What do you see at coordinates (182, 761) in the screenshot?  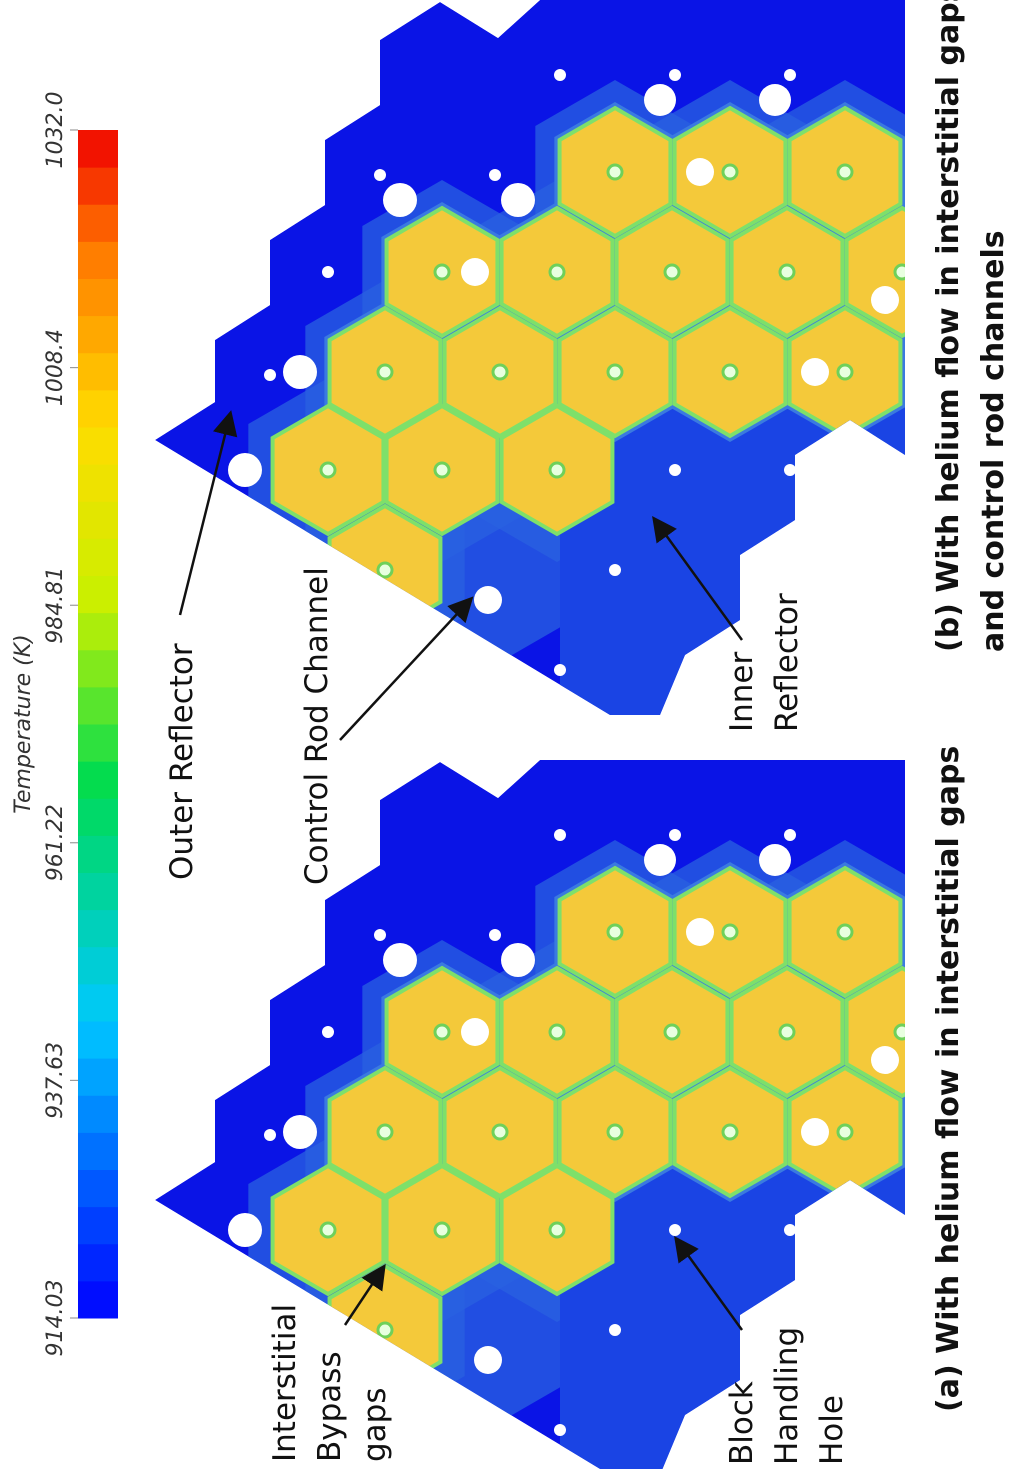 I see `annotation-label: Outer Reflector` at bounding box center [182, 761].